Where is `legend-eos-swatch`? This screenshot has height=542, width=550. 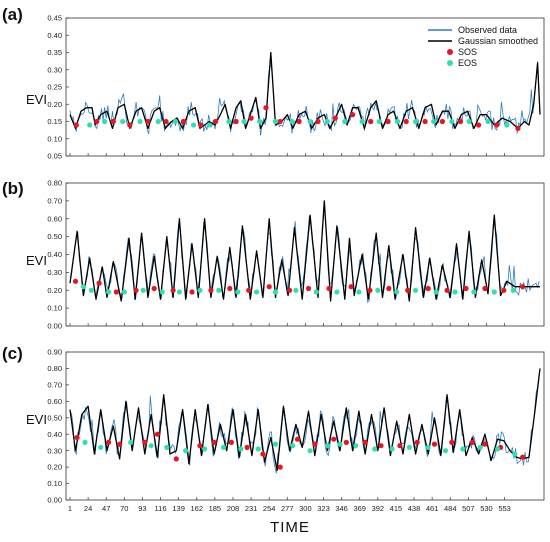 legend-eos-swatch is located at coordinates (450, 63).